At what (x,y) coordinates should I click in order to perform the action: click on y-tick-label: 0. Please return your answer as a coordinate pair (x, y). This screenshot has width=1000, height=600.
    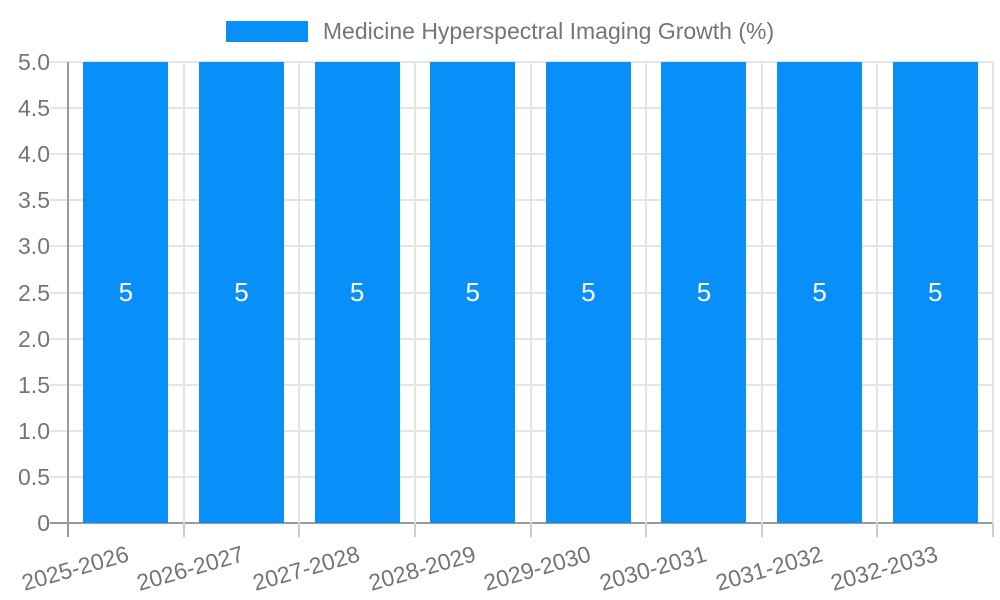
    Looking at the image, I should click on (43, 523).